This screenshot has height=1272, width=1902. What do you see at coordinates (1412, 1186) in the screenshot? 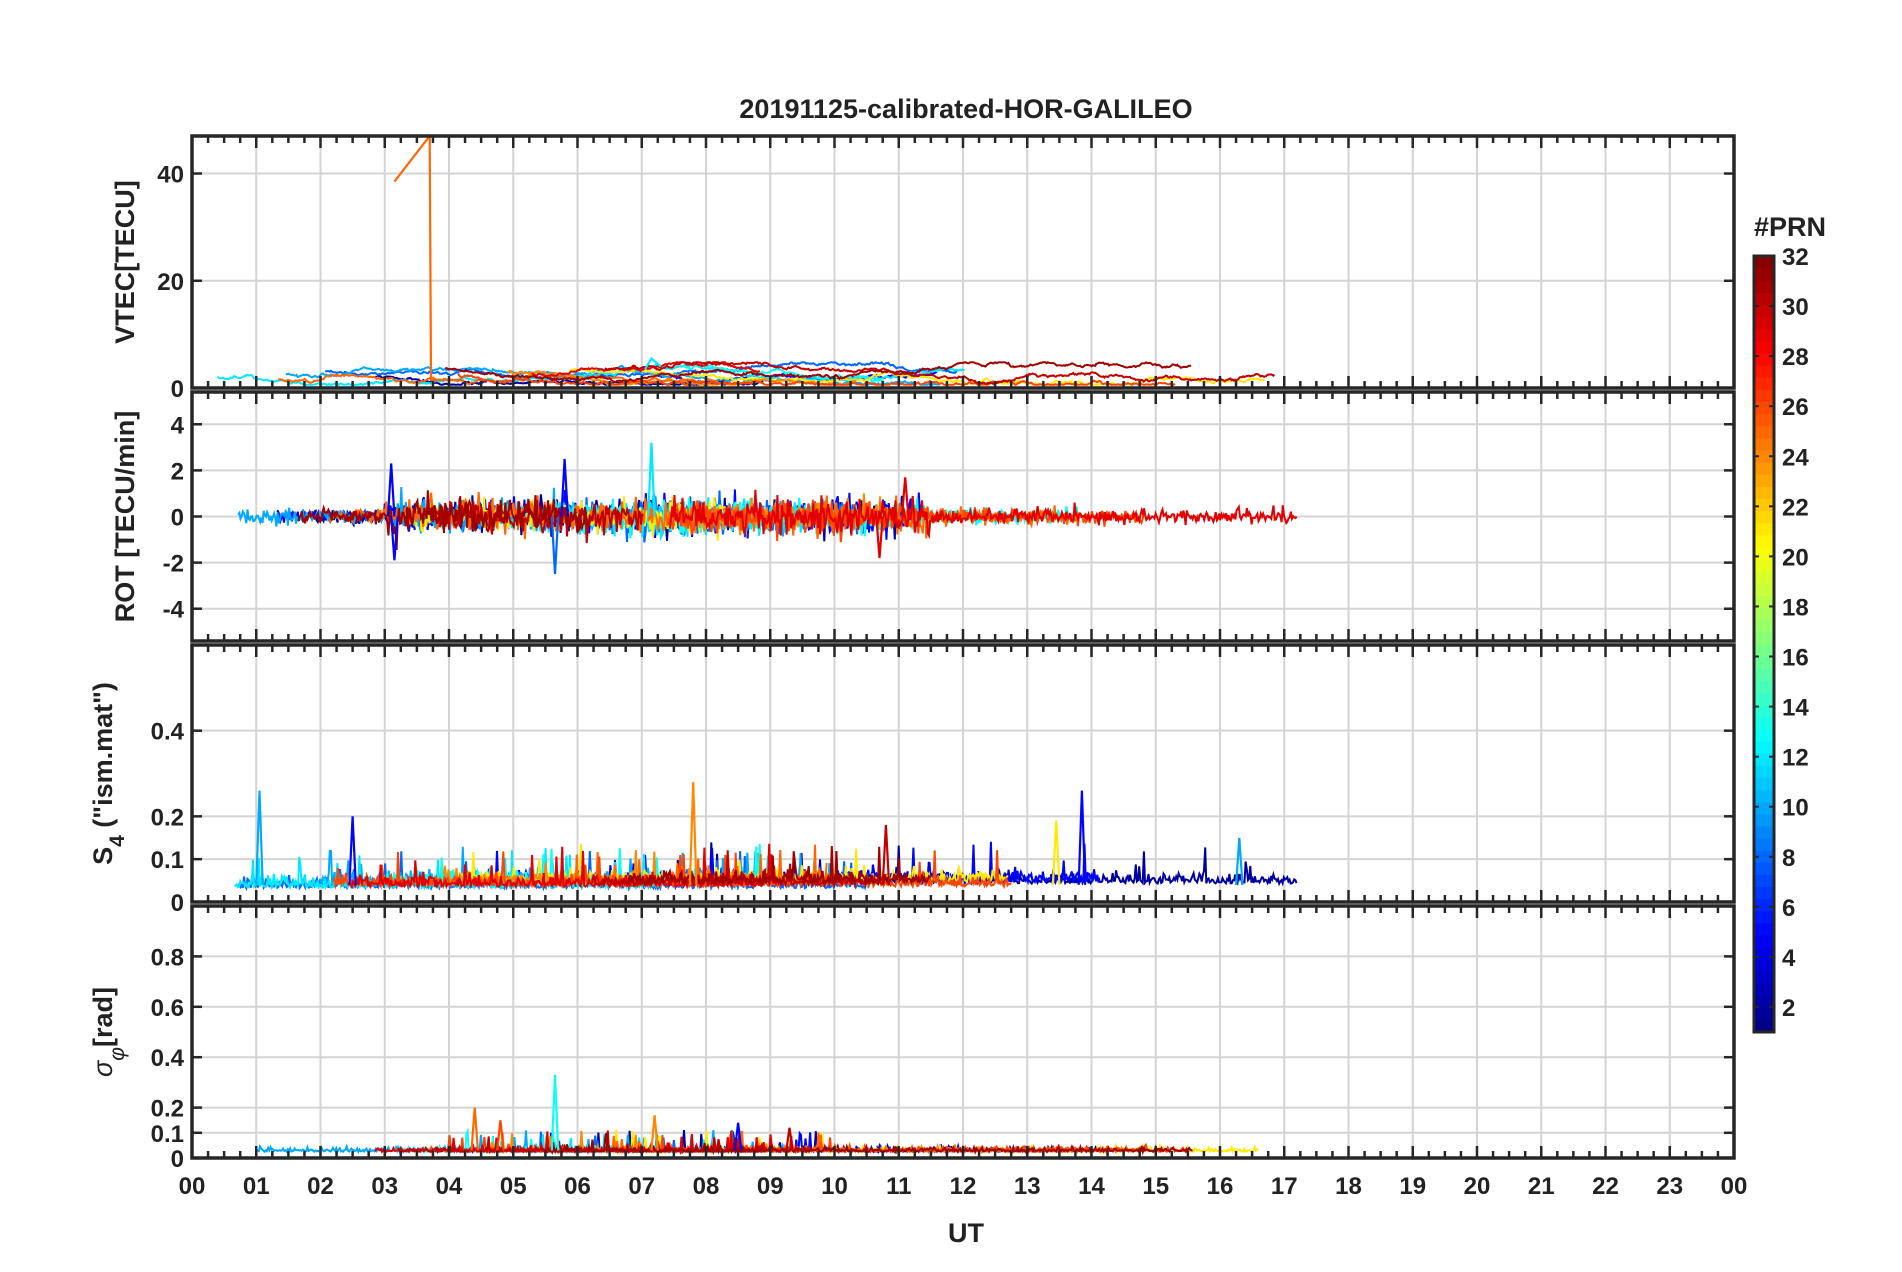
I see `x-tick-label: 19` at bounding box center [1412, 1186].